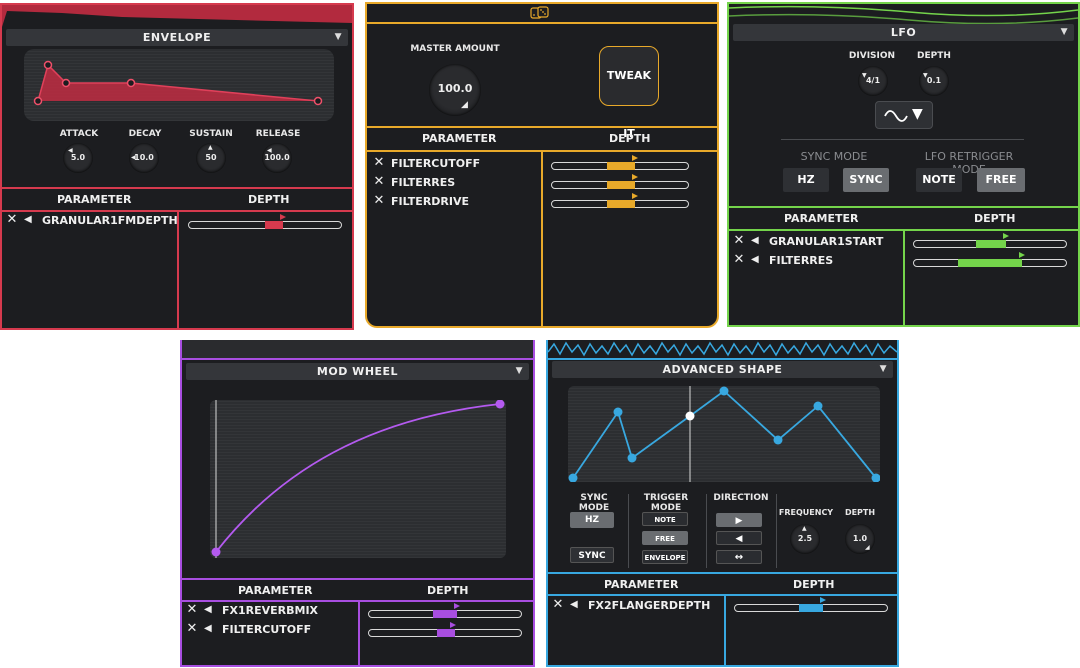 Image resolution: width=1080 pixels, height=668 pixels. I want to click on mod-row: ✕ FILTERDRIVE, so click(421, 201).